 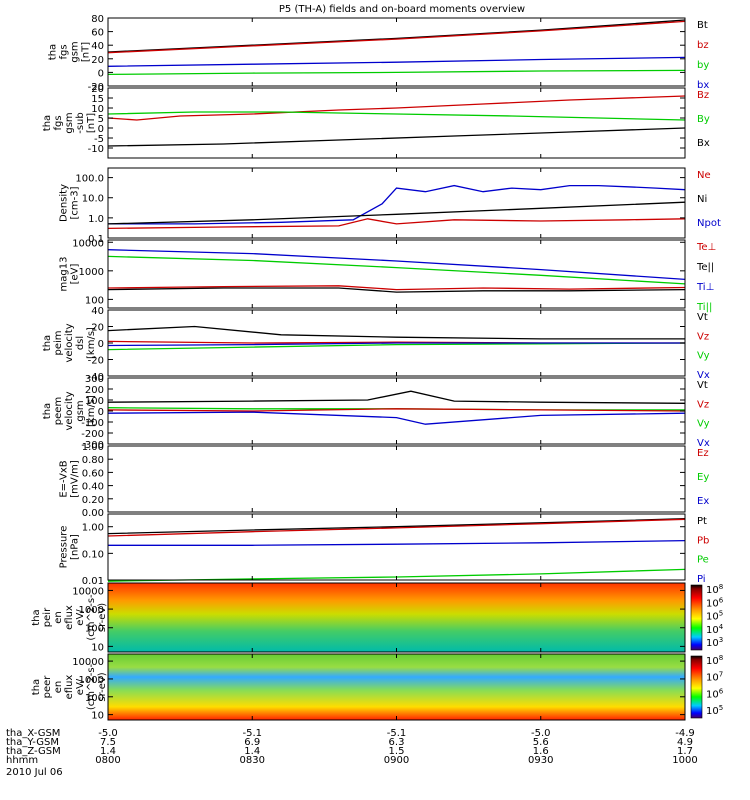 I want to click on y-axis-label: dsl, so click(x=80, y=343).